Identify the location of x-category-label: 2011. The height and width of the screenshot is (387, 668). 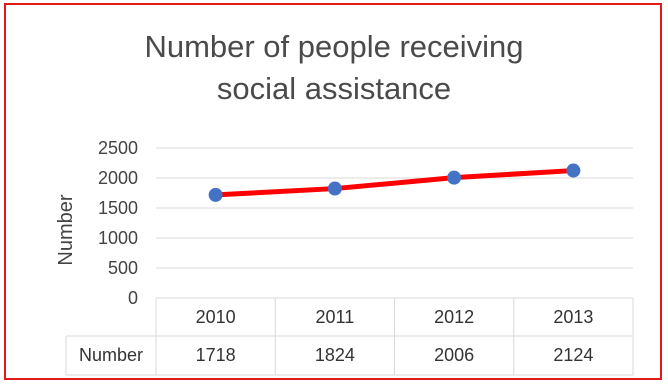
(335, 317).